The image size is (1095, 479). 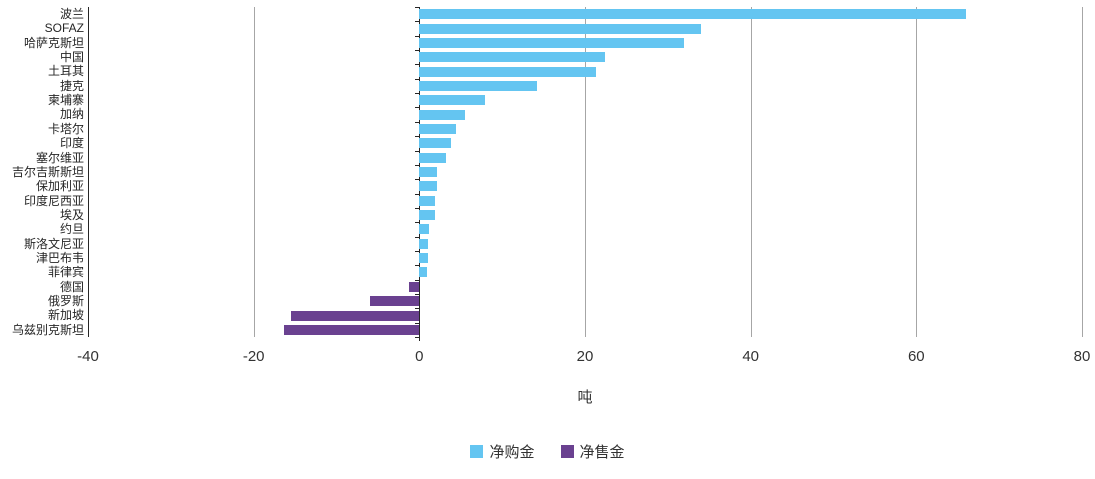 I want to click on category-label: SOFAZ, so click(x=64, y=28).